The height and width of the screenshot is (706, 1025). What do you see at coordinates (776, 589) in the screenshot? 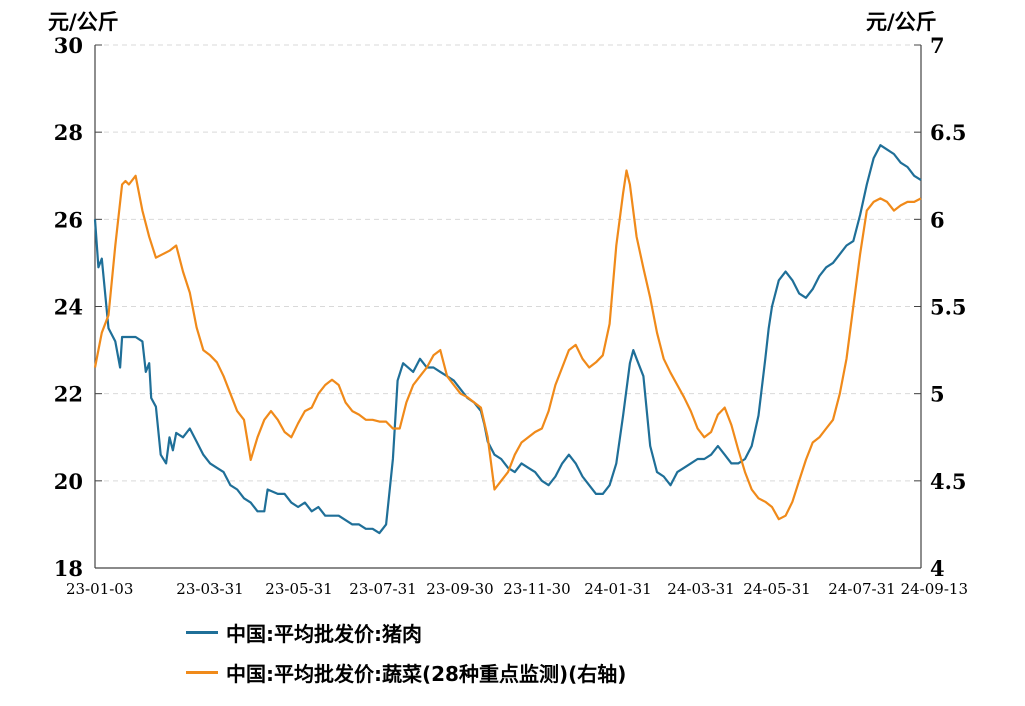
I see `x-tick-label-24-05-31: 24-05-31` at bounding box center [776, 589].